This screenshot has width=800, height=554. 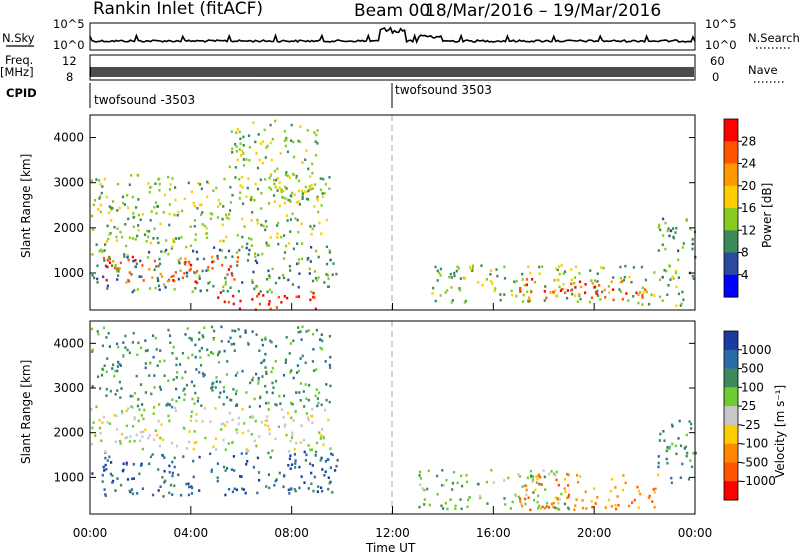 What do you see at coordinates (443, 90) in the screenshot?
I see `cpid-segment-1: twofsound 3503` at bounding box center [443, 90].